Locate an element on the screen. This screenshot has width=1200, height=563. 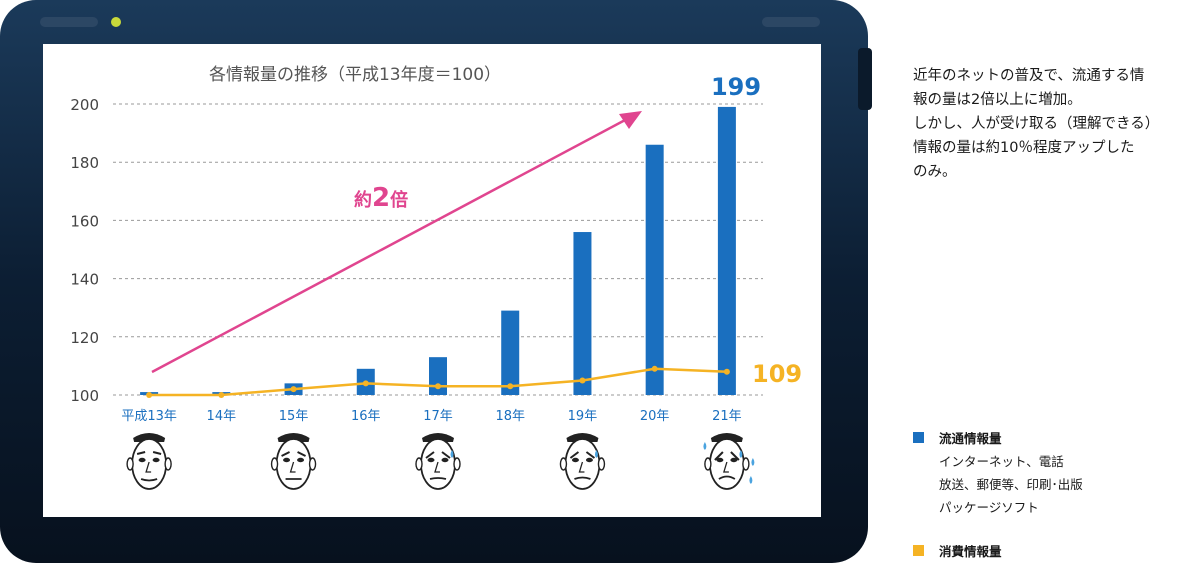
face-neutral-icon is located at coordinates (149, 461).